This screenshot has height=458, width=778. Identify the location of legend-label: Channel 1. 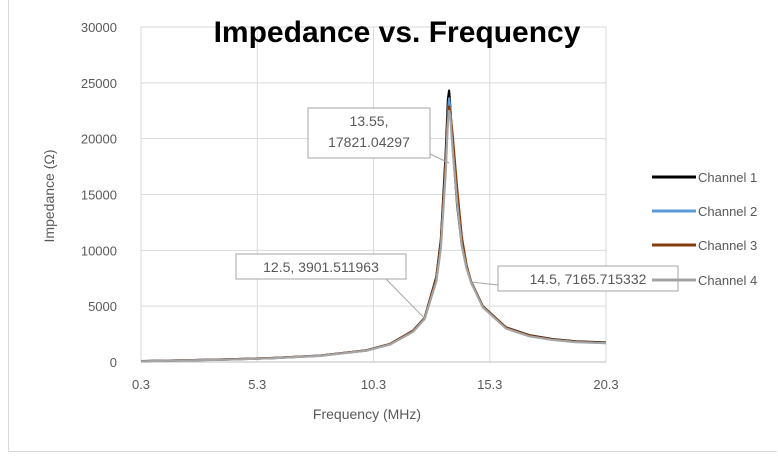
(727, 177).